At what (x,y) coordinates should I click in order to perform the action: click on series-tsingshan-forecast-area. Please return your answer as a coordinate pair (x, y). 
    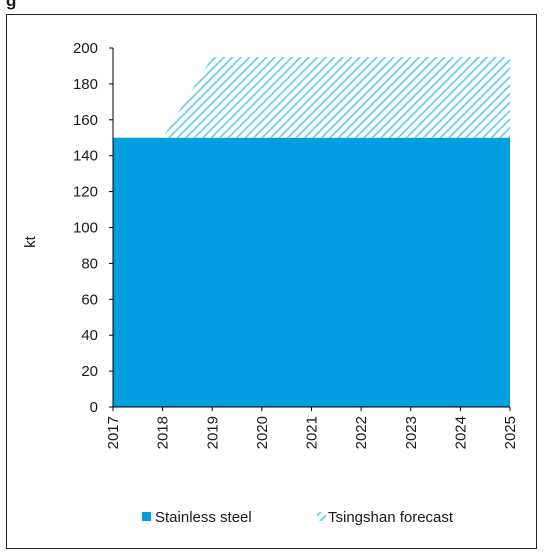
    Looking at the image, I should click on (336, 97).